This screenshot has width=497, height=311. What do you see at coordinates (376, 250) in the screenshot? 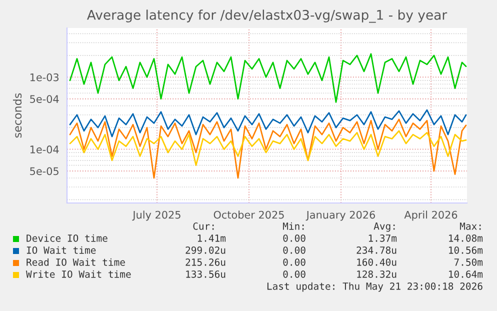
I see `text: 234.78u` at bounding box center [376, 250].